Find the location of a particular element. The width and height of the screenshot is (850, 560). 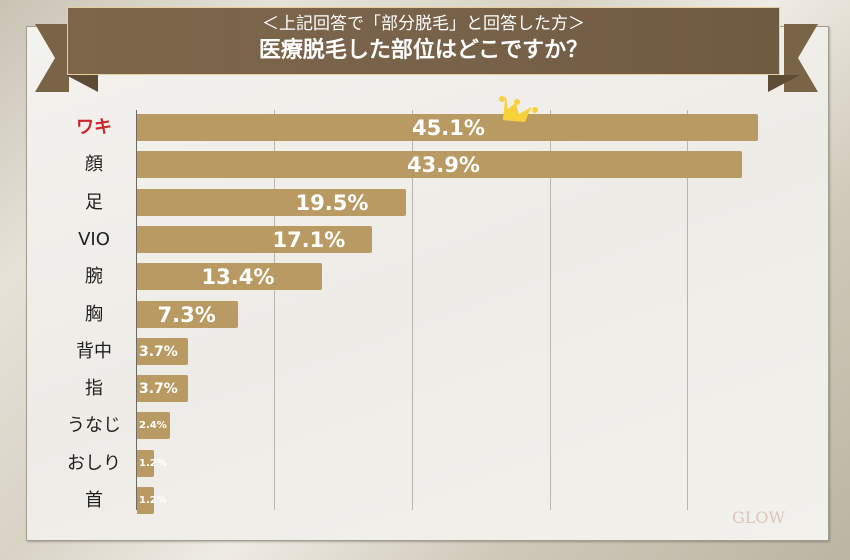

chart-row: 胸 7.3% is located at coordinates (425, 314).